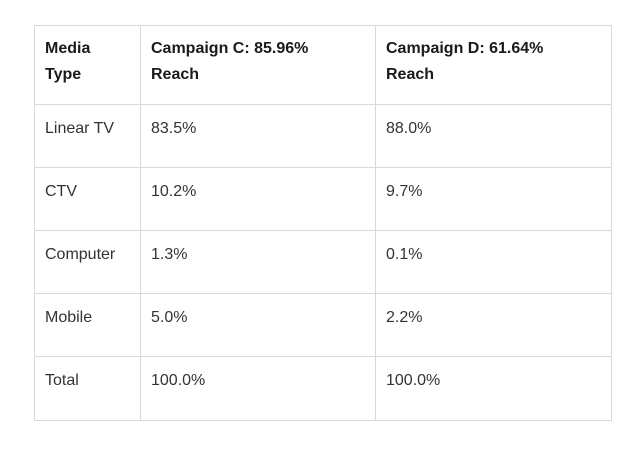  I want to click on header-campaign-c: Campaign C: 85.96% Reach, so click(258, 65).